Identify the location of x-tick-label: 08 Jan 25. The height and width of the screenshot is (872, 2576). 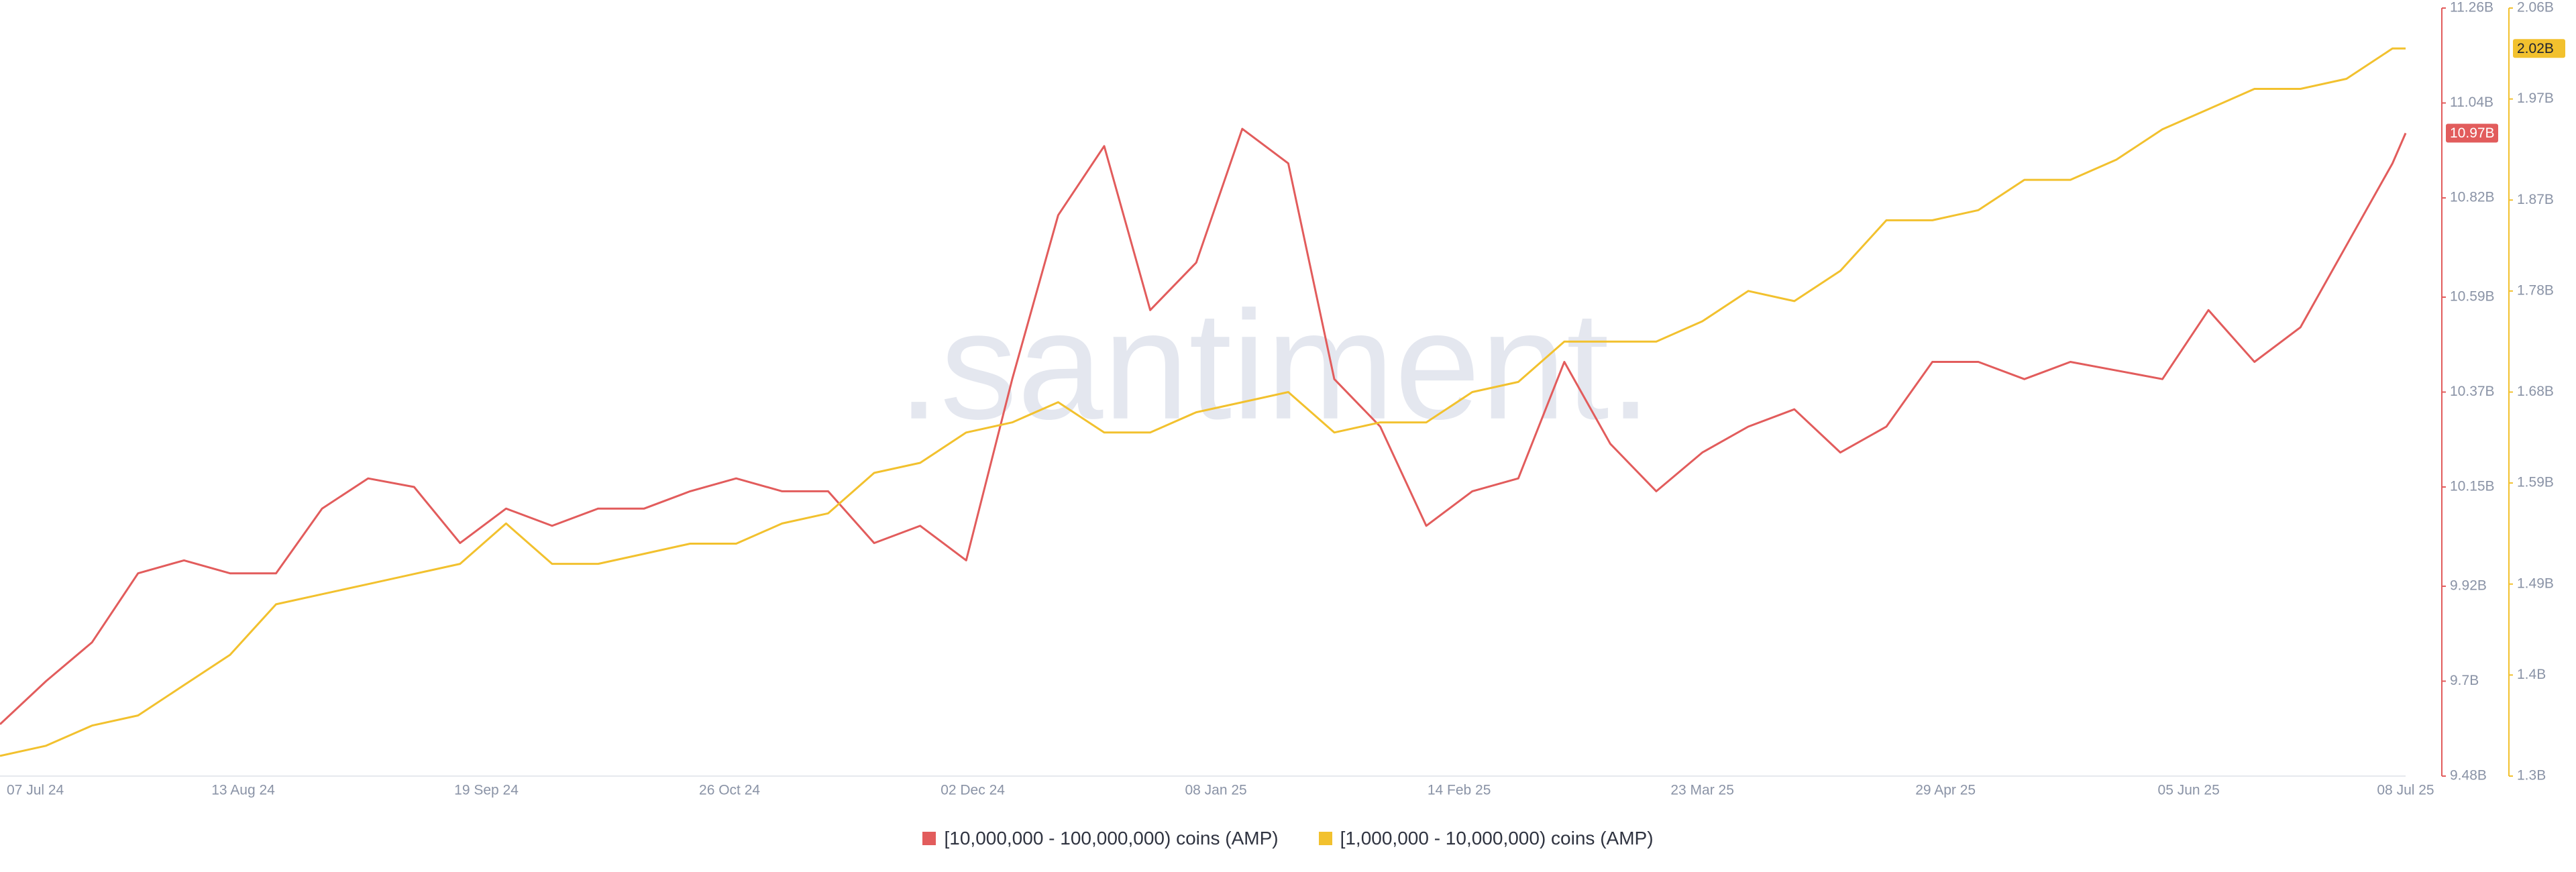
(1215, 790).